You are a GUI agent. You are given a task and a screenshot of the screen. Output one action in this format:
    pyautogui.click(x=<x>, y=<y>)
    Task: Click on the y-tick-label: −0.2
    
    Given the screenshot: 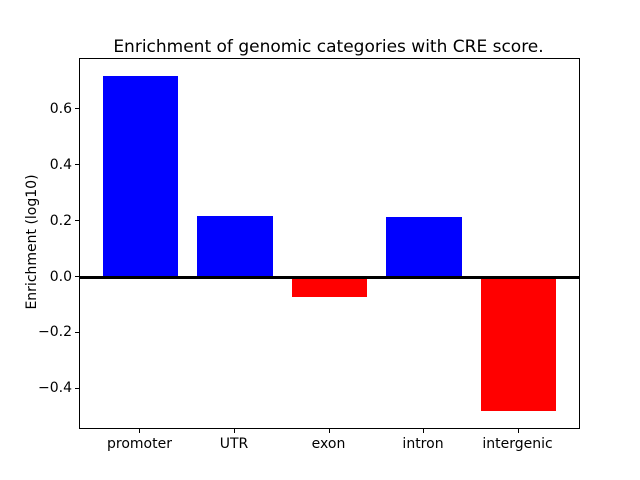 What is the action you would take?
    pyautogui.click(x=55, y=332)
    